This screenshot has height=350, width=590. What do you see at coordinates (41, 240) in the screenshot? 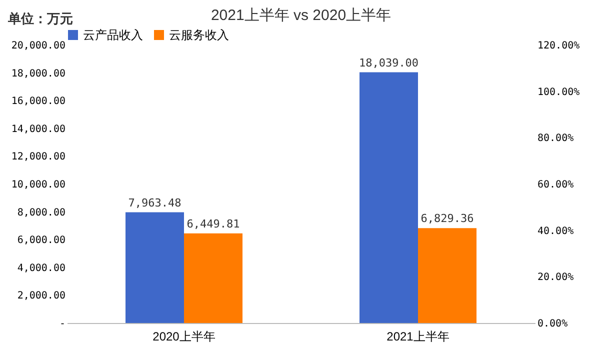
I see `y-tick-label: 6,000.00` at bounding box center [41, 240].